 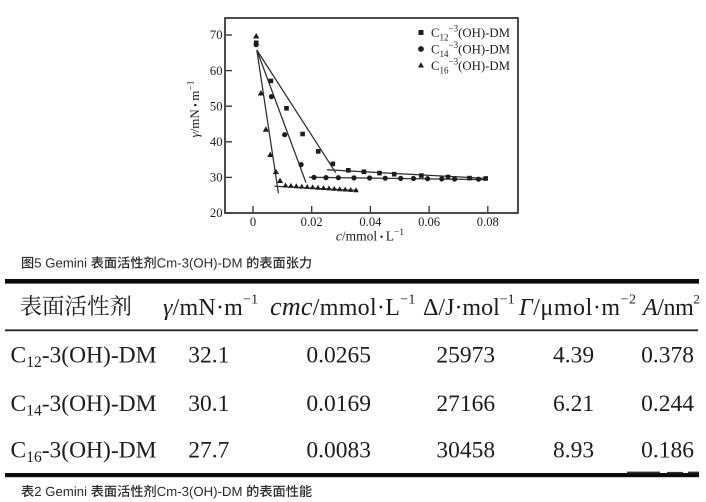 I want to click on svg-text: C12-3(OH)-DM, so click(x=84, y=356).